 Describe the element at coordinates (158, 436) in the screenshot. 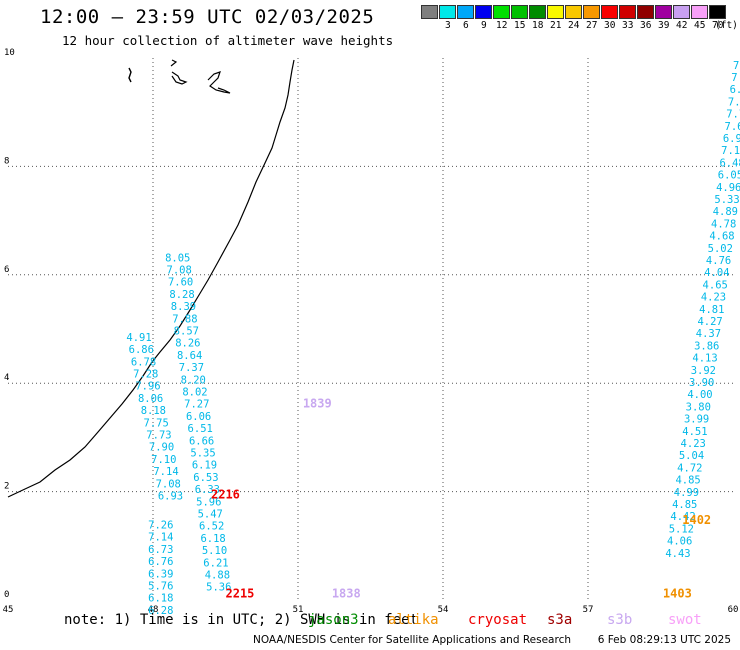

I see `data-value-label: 7.73` at that location.